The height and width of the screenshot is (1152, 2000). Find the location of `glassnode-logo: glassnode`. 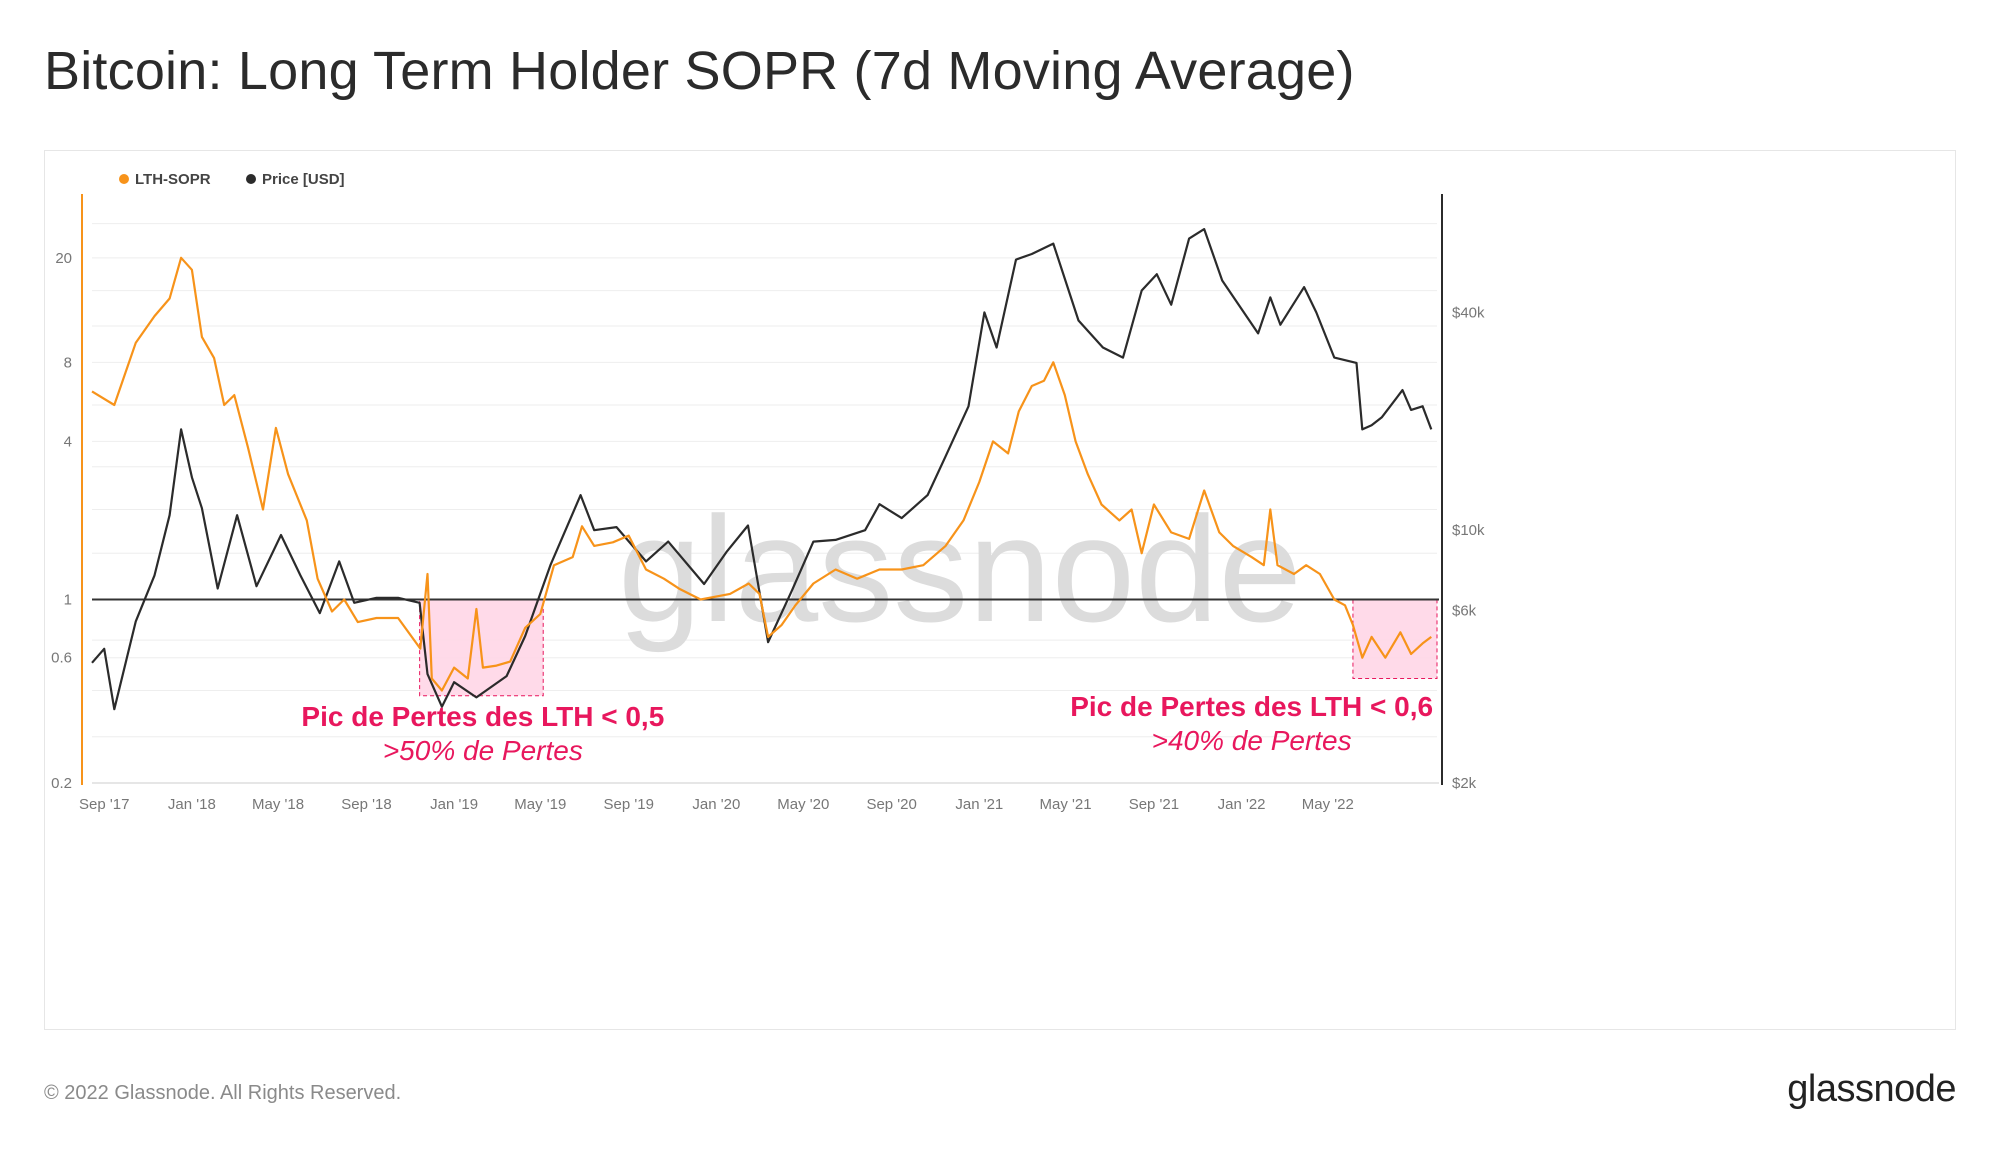

glassnode-logo: glassnode is located at coordinates (1871, 1089).